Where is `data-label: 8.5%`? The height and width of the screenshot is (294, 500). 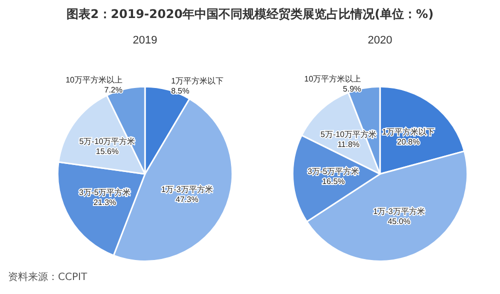 data-label: 8.5% is located at coordinates (180, 91).